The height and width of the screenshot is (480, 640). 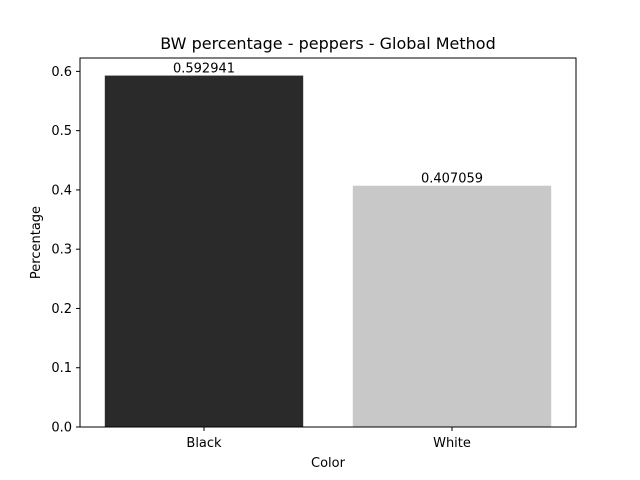 What do you see at coordinates (61, 250) in the screenshot?
I see `y-tick-label: 0.3` at bounding box center [61, 250].